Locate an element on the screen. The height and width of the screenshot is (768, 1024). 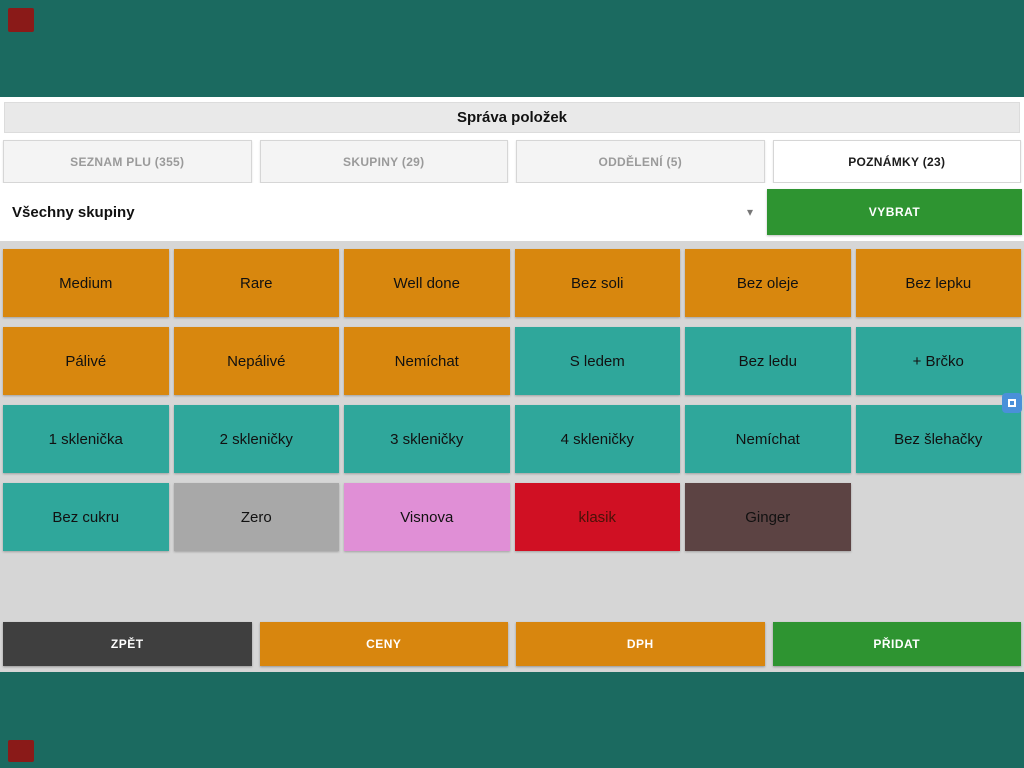
drag-handle-inner-icon is located at coordinates (1012, 403).